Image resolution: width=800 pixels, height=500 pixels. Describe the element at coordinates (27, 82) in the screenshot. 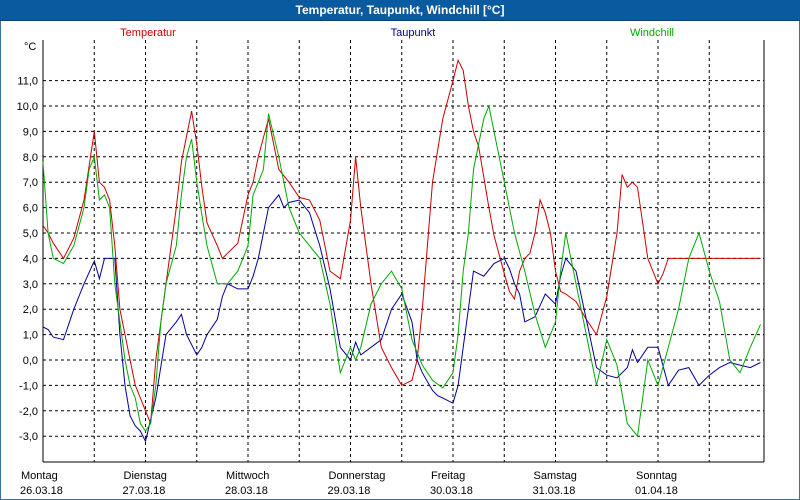

I see `y-tick-label: 11,0` at that location.